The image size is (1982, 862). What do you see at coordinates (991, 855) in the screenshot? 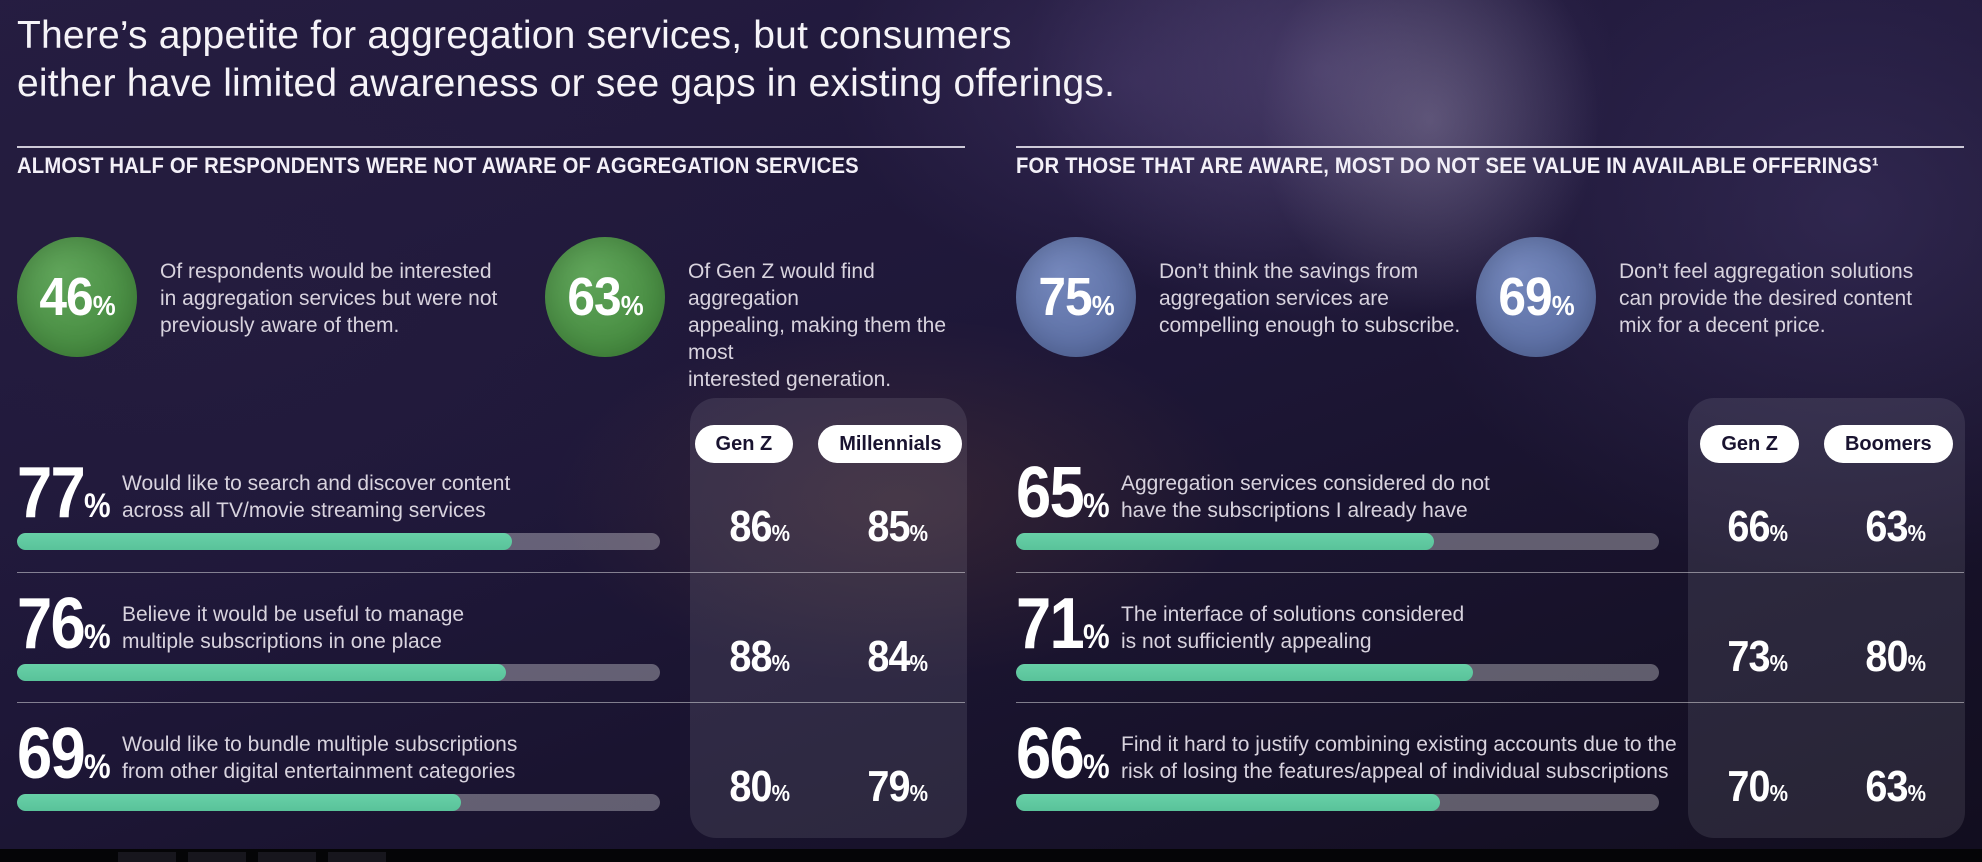
I see `bottom-edge-strip` at bounding box center [991, 855].